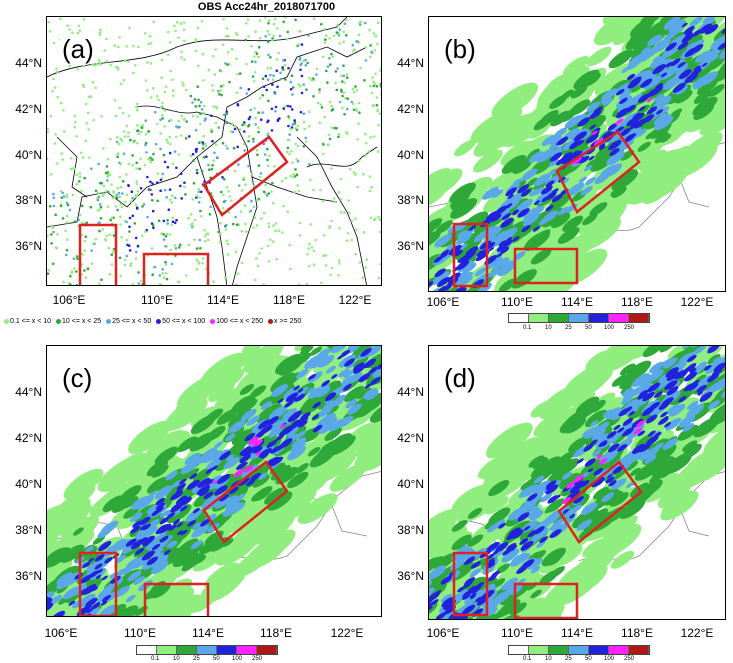 Image resolution: width=733 pixels, height=663 pixels. What do you see at coordinates (78, 49) in the screenshot?
I see `panel-label-a: (a)` at bounding box center [78, 49].